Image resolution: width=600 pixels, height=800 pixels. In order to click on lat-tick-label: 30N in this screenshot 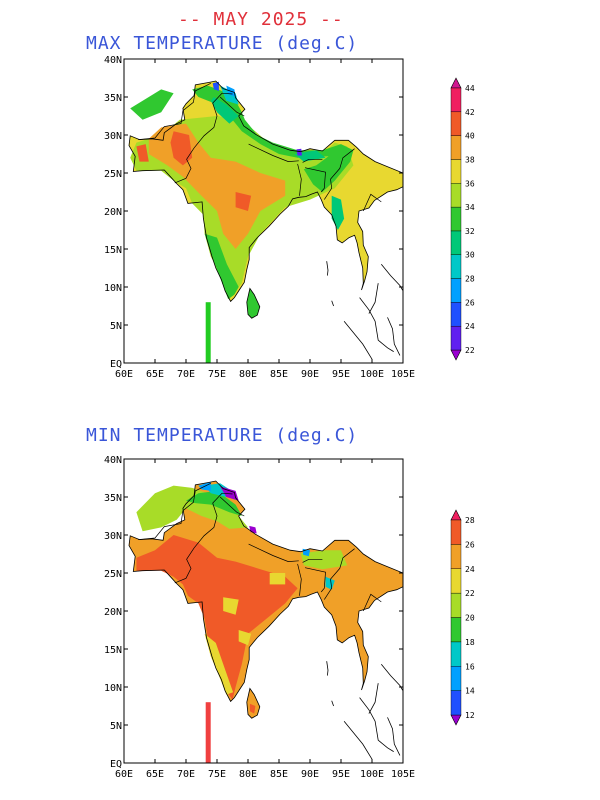, I will do `click(113, 536)`.